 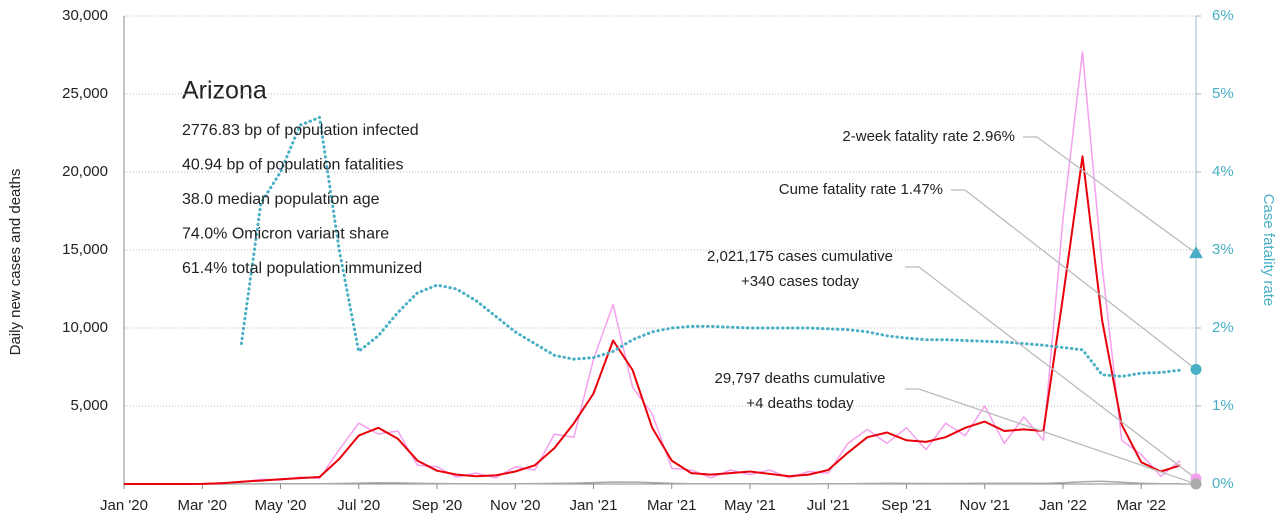 I want to click on annotation: Cume fatality rate 1.47%, so click(x=861, y=189).